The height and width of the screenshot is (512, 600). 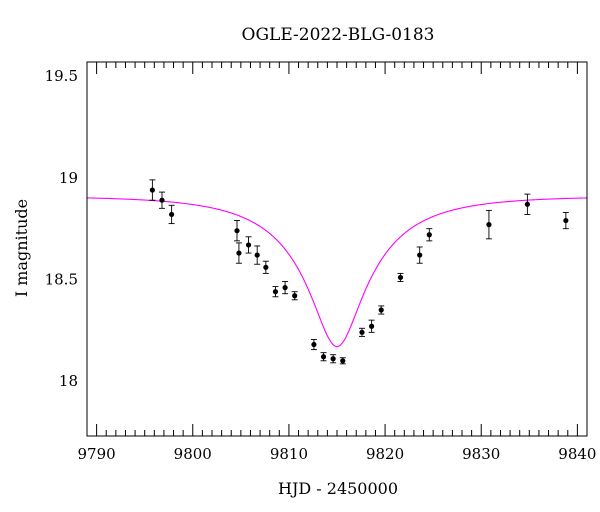 I want to click on x-axis-label: HJD - 2450000, so click(x=338, y=488).